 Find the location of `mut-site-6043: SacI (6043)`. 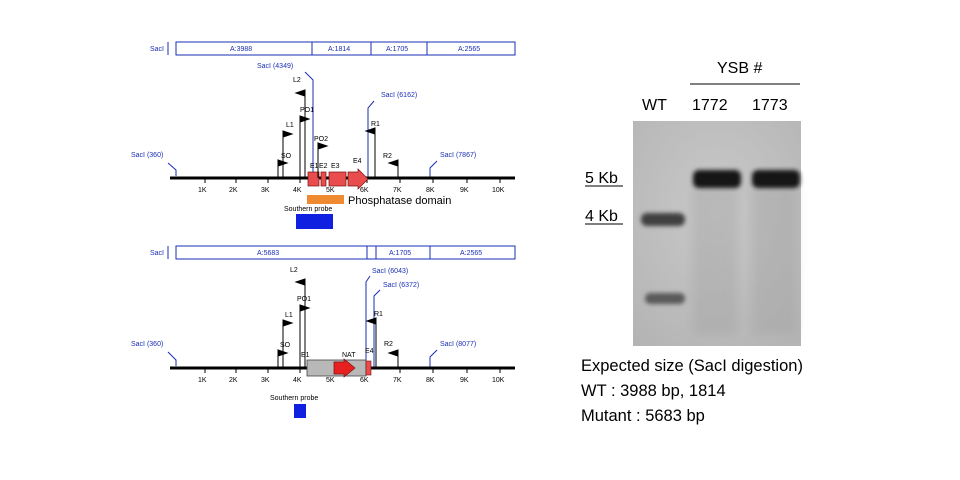

mut-site-6043: SacI (6043) is located at coordinates (390, 271).